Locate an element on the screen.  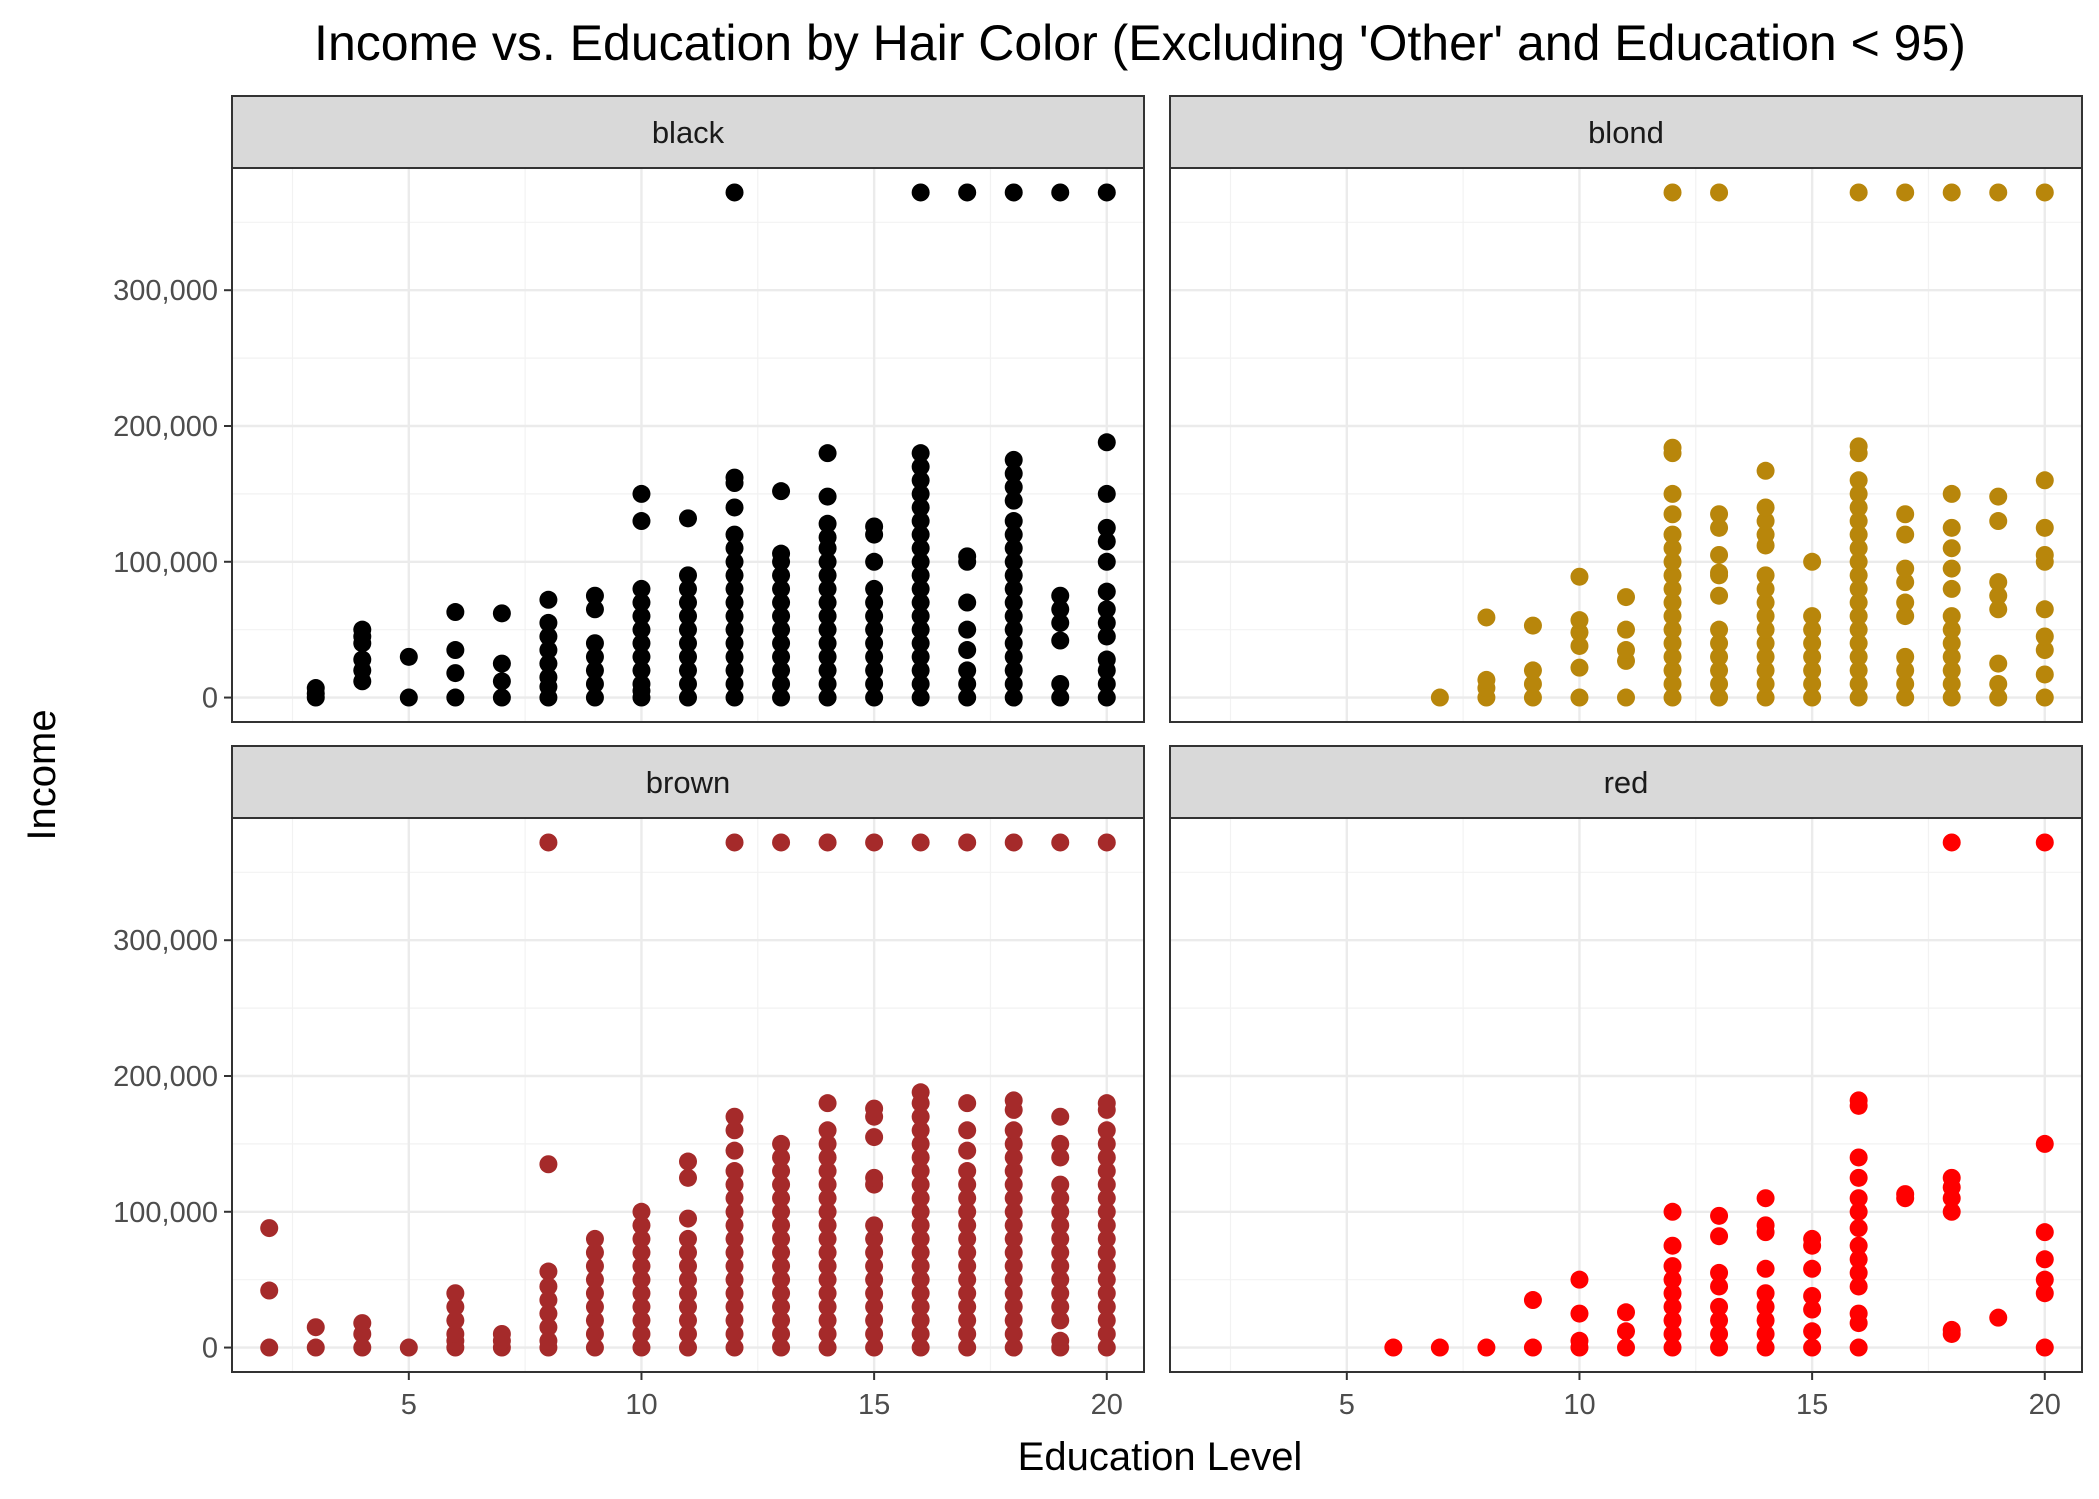
x-tick-label: 5 is located at coordinates (1347, 1405).